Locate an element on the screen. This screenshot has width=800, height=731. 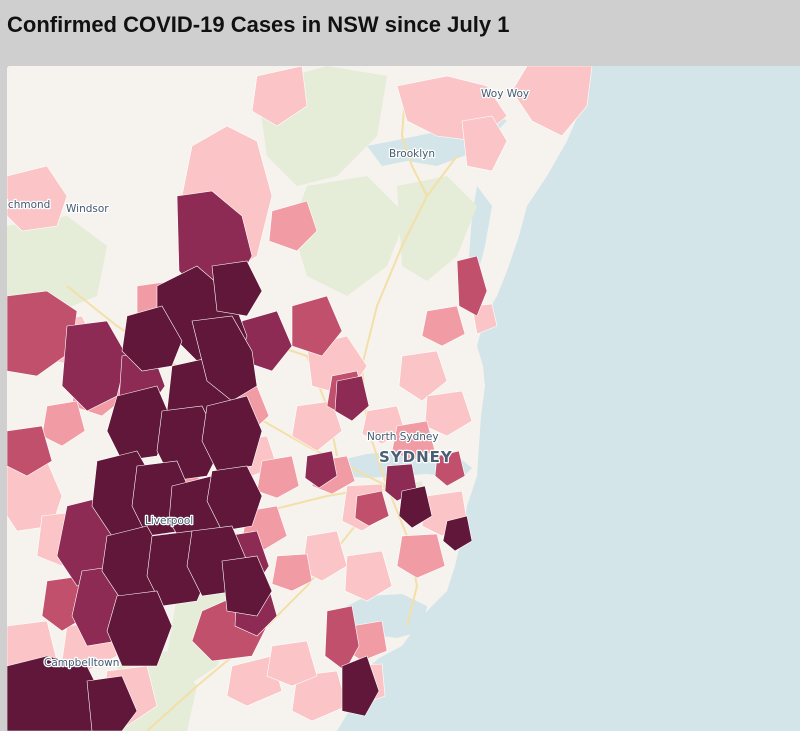
label-campbelltown: Campbelltown is located at coordinates (81, 663).